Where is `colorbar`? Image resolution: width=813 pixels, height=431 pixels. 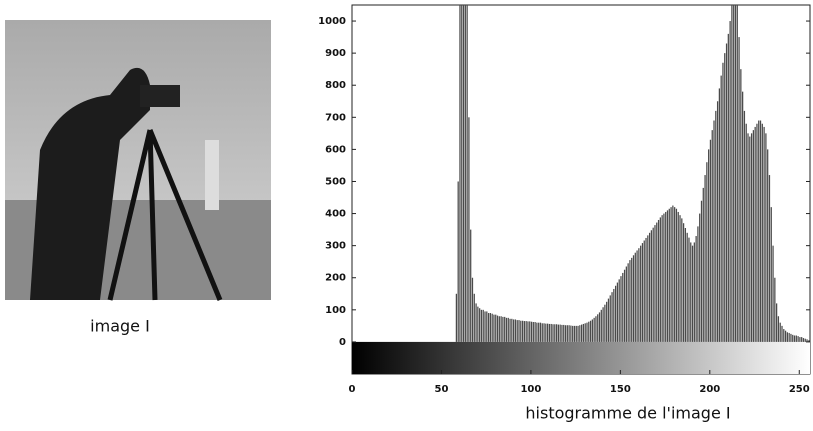 colorbar is located at coordinates (581, 357).